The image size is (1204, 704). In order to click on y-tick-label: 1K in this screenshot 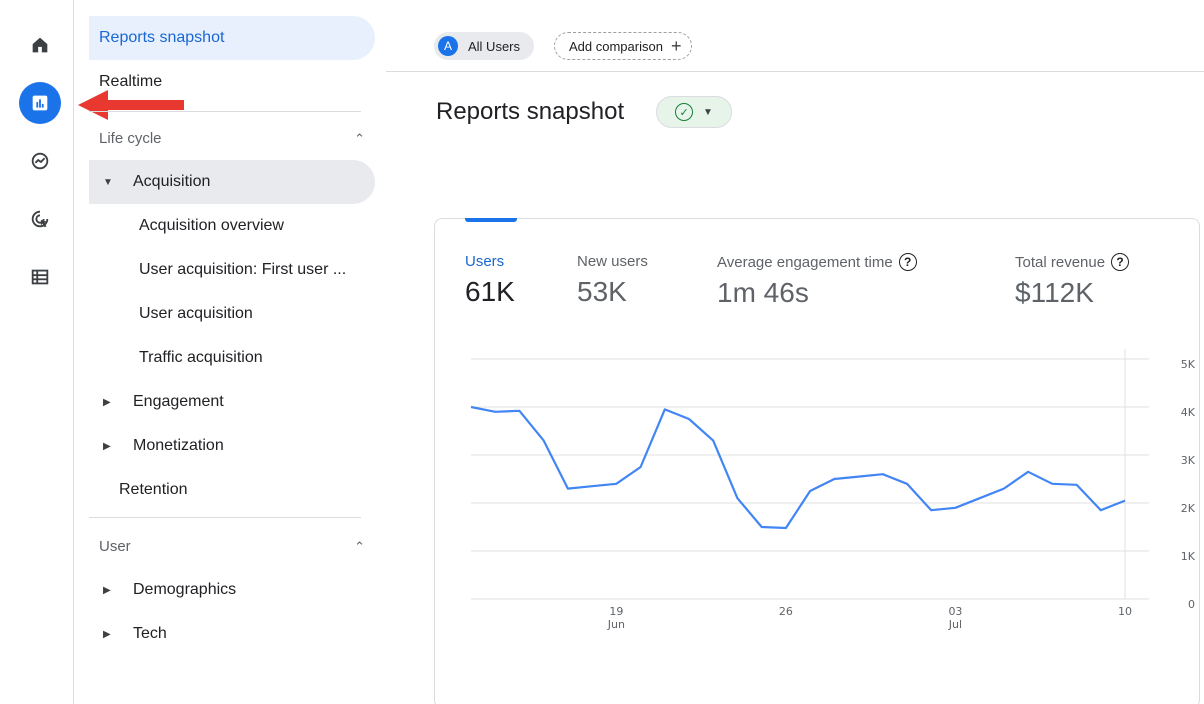, I will do `click(1188, 556)`.